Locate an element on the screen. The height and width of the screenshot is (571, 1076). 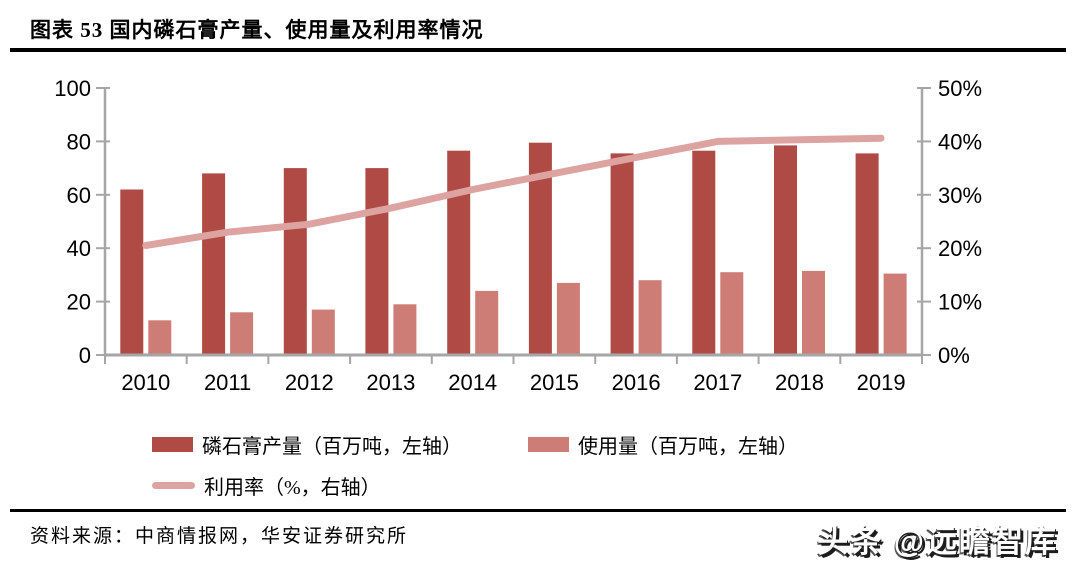
utilization-swatch is located at coordinates (173, 485).